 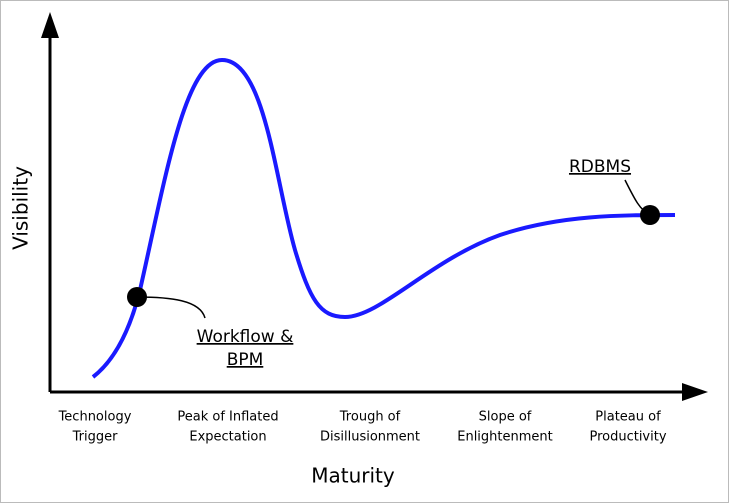 What do you see at coordinates (628, 417) in the screenshot?
I see `phase-label: Plateau of` at bounding box center [628, 417].